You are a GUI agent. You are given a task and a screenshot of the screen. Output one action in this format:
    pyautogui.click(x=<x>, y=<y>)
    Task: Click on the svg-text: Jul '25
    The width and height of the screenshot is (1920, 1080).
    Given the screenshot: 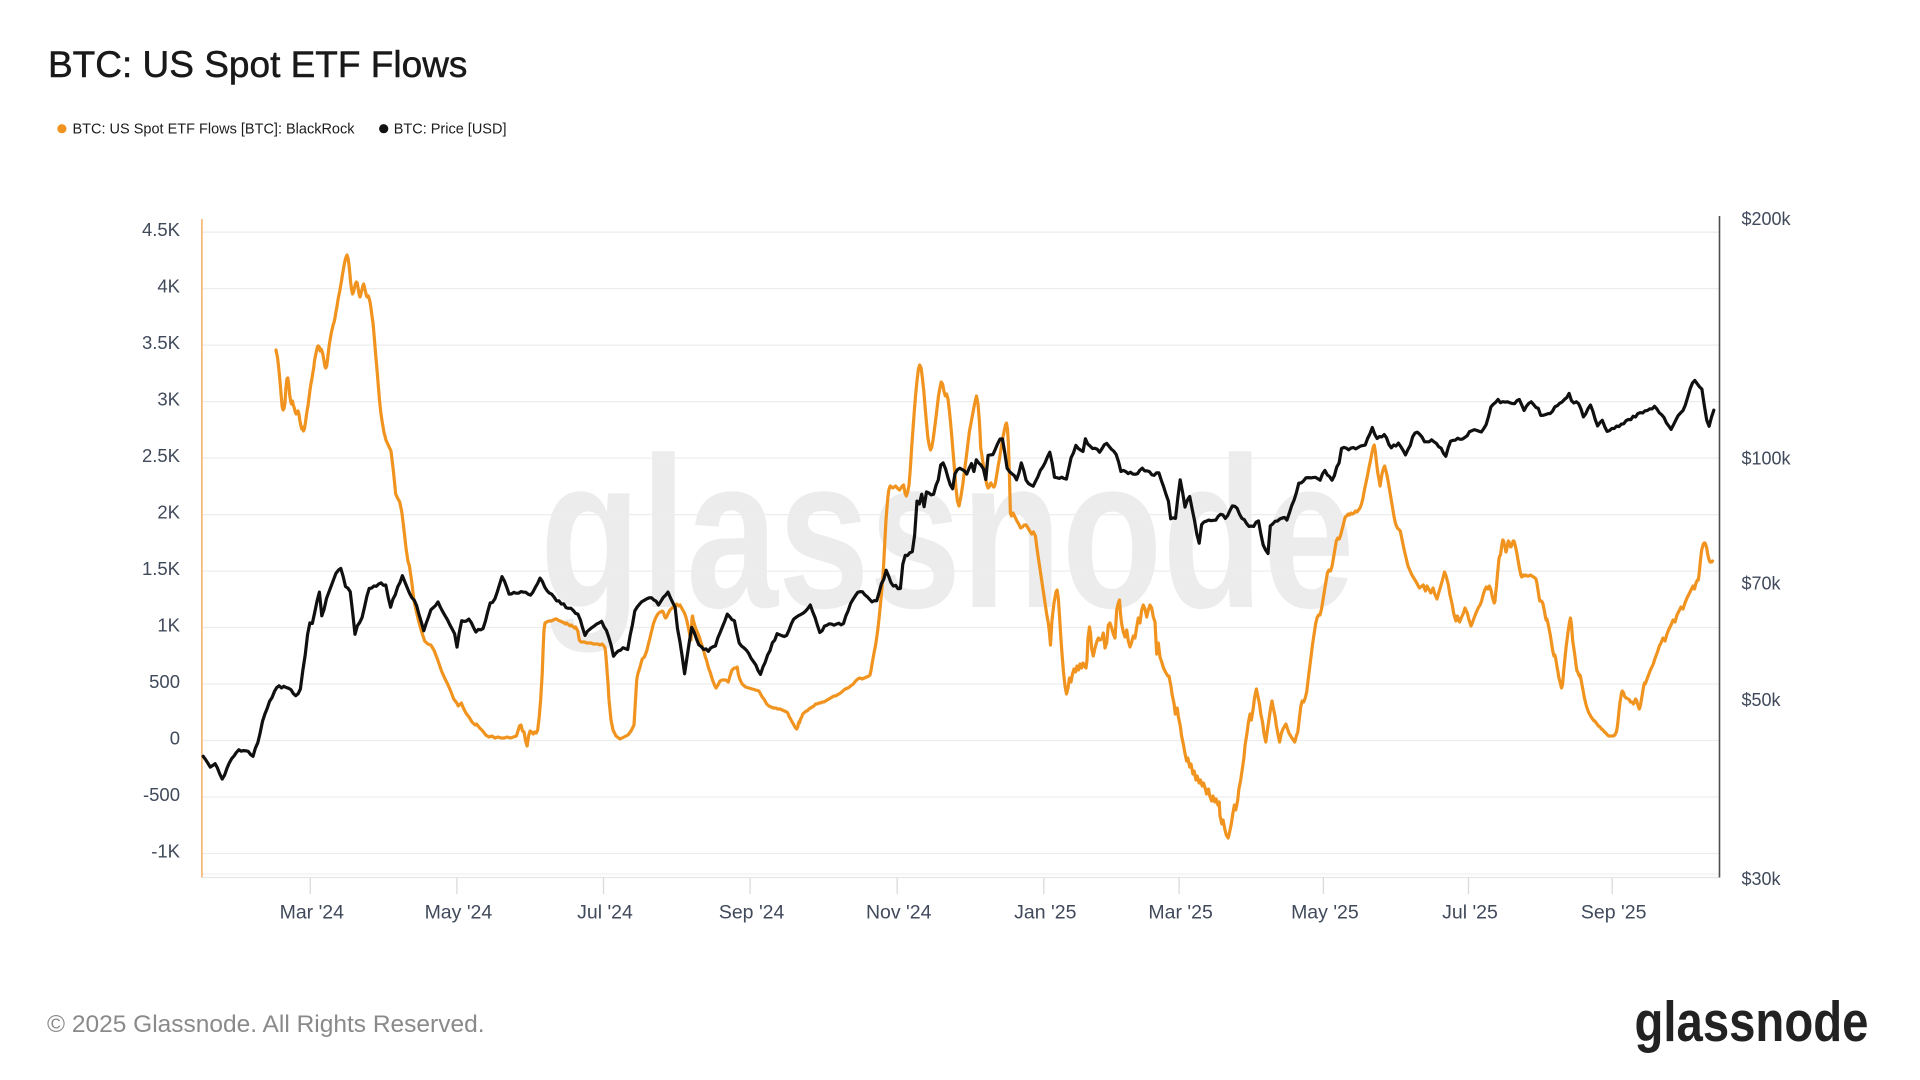 What is the action you would take?
    pyautogui.click(x=1470, y=913)
    